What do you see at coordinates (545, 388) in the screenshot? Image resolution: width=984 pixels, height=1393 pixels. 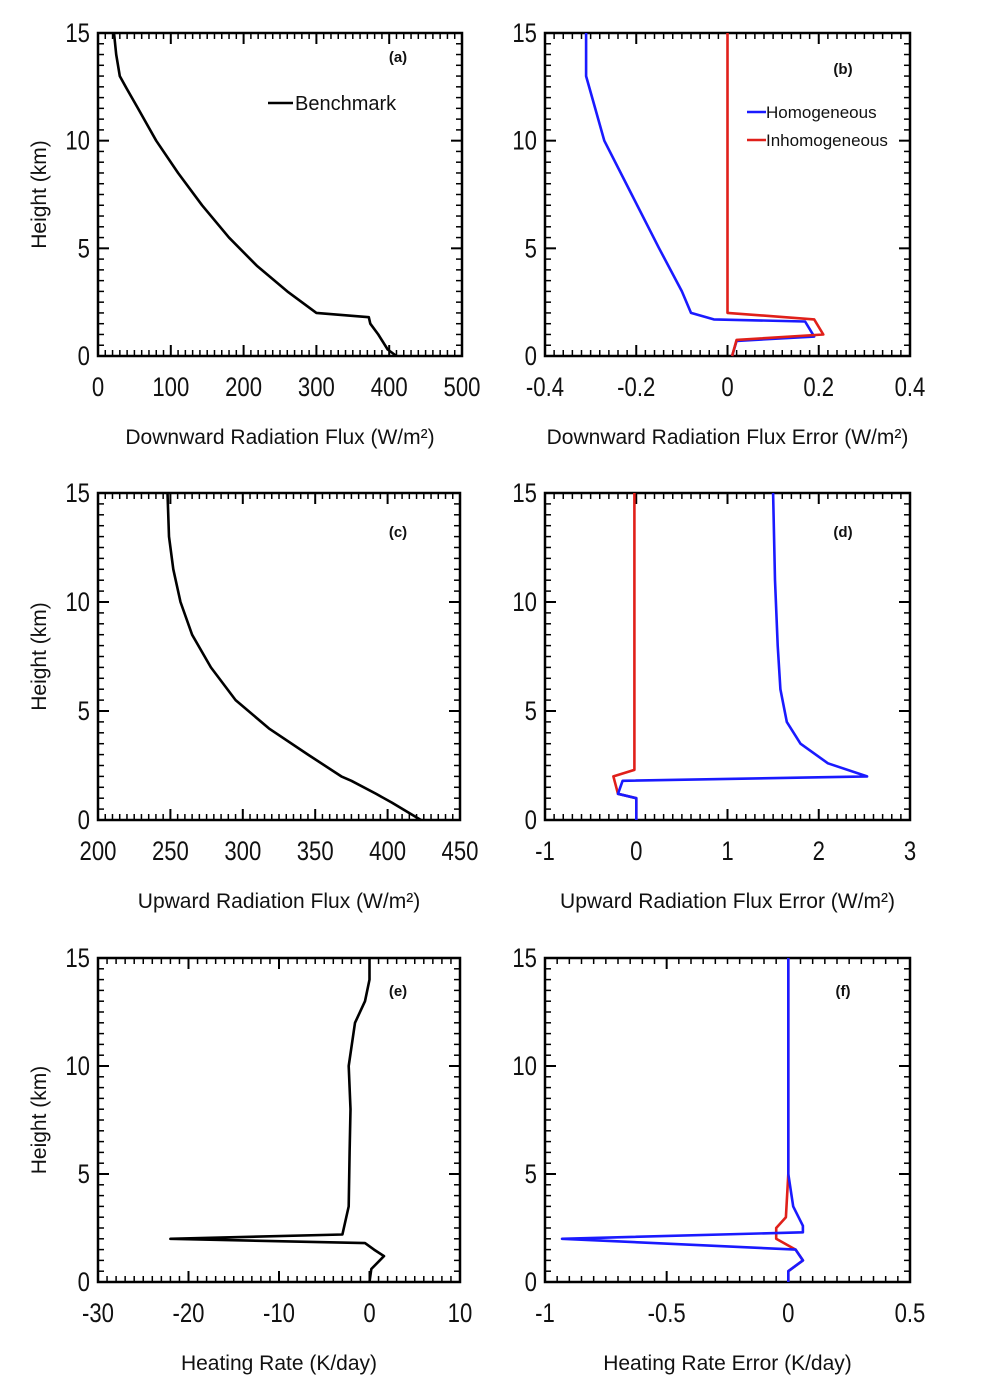 I see `x-tick-label: -0.4` at bounding box center [545, 388].